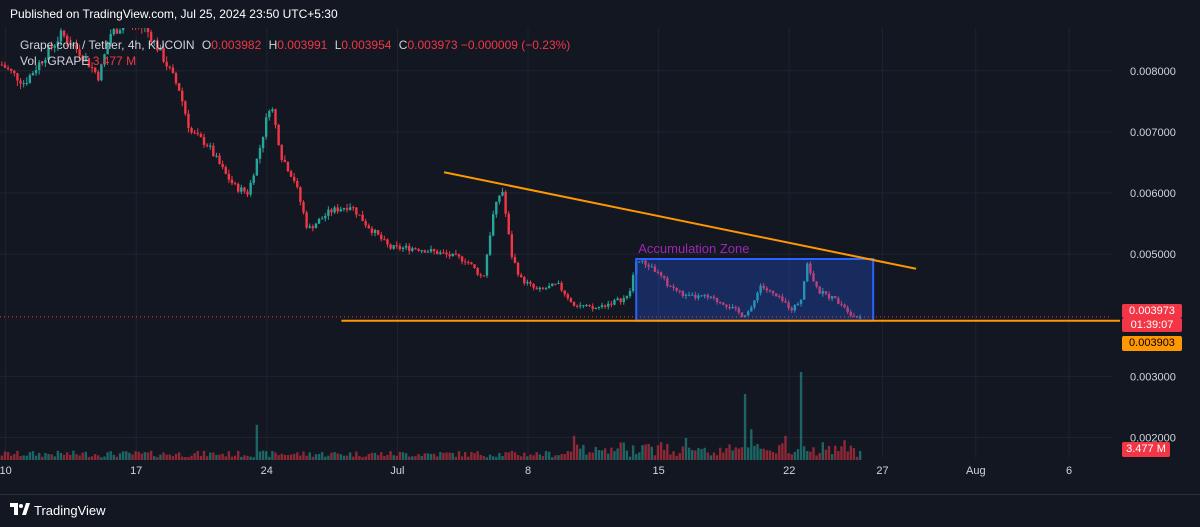 Image resolution: width=1200 pixels, height=527 pixels. I want to click on close-label: C, so click(403, 45).